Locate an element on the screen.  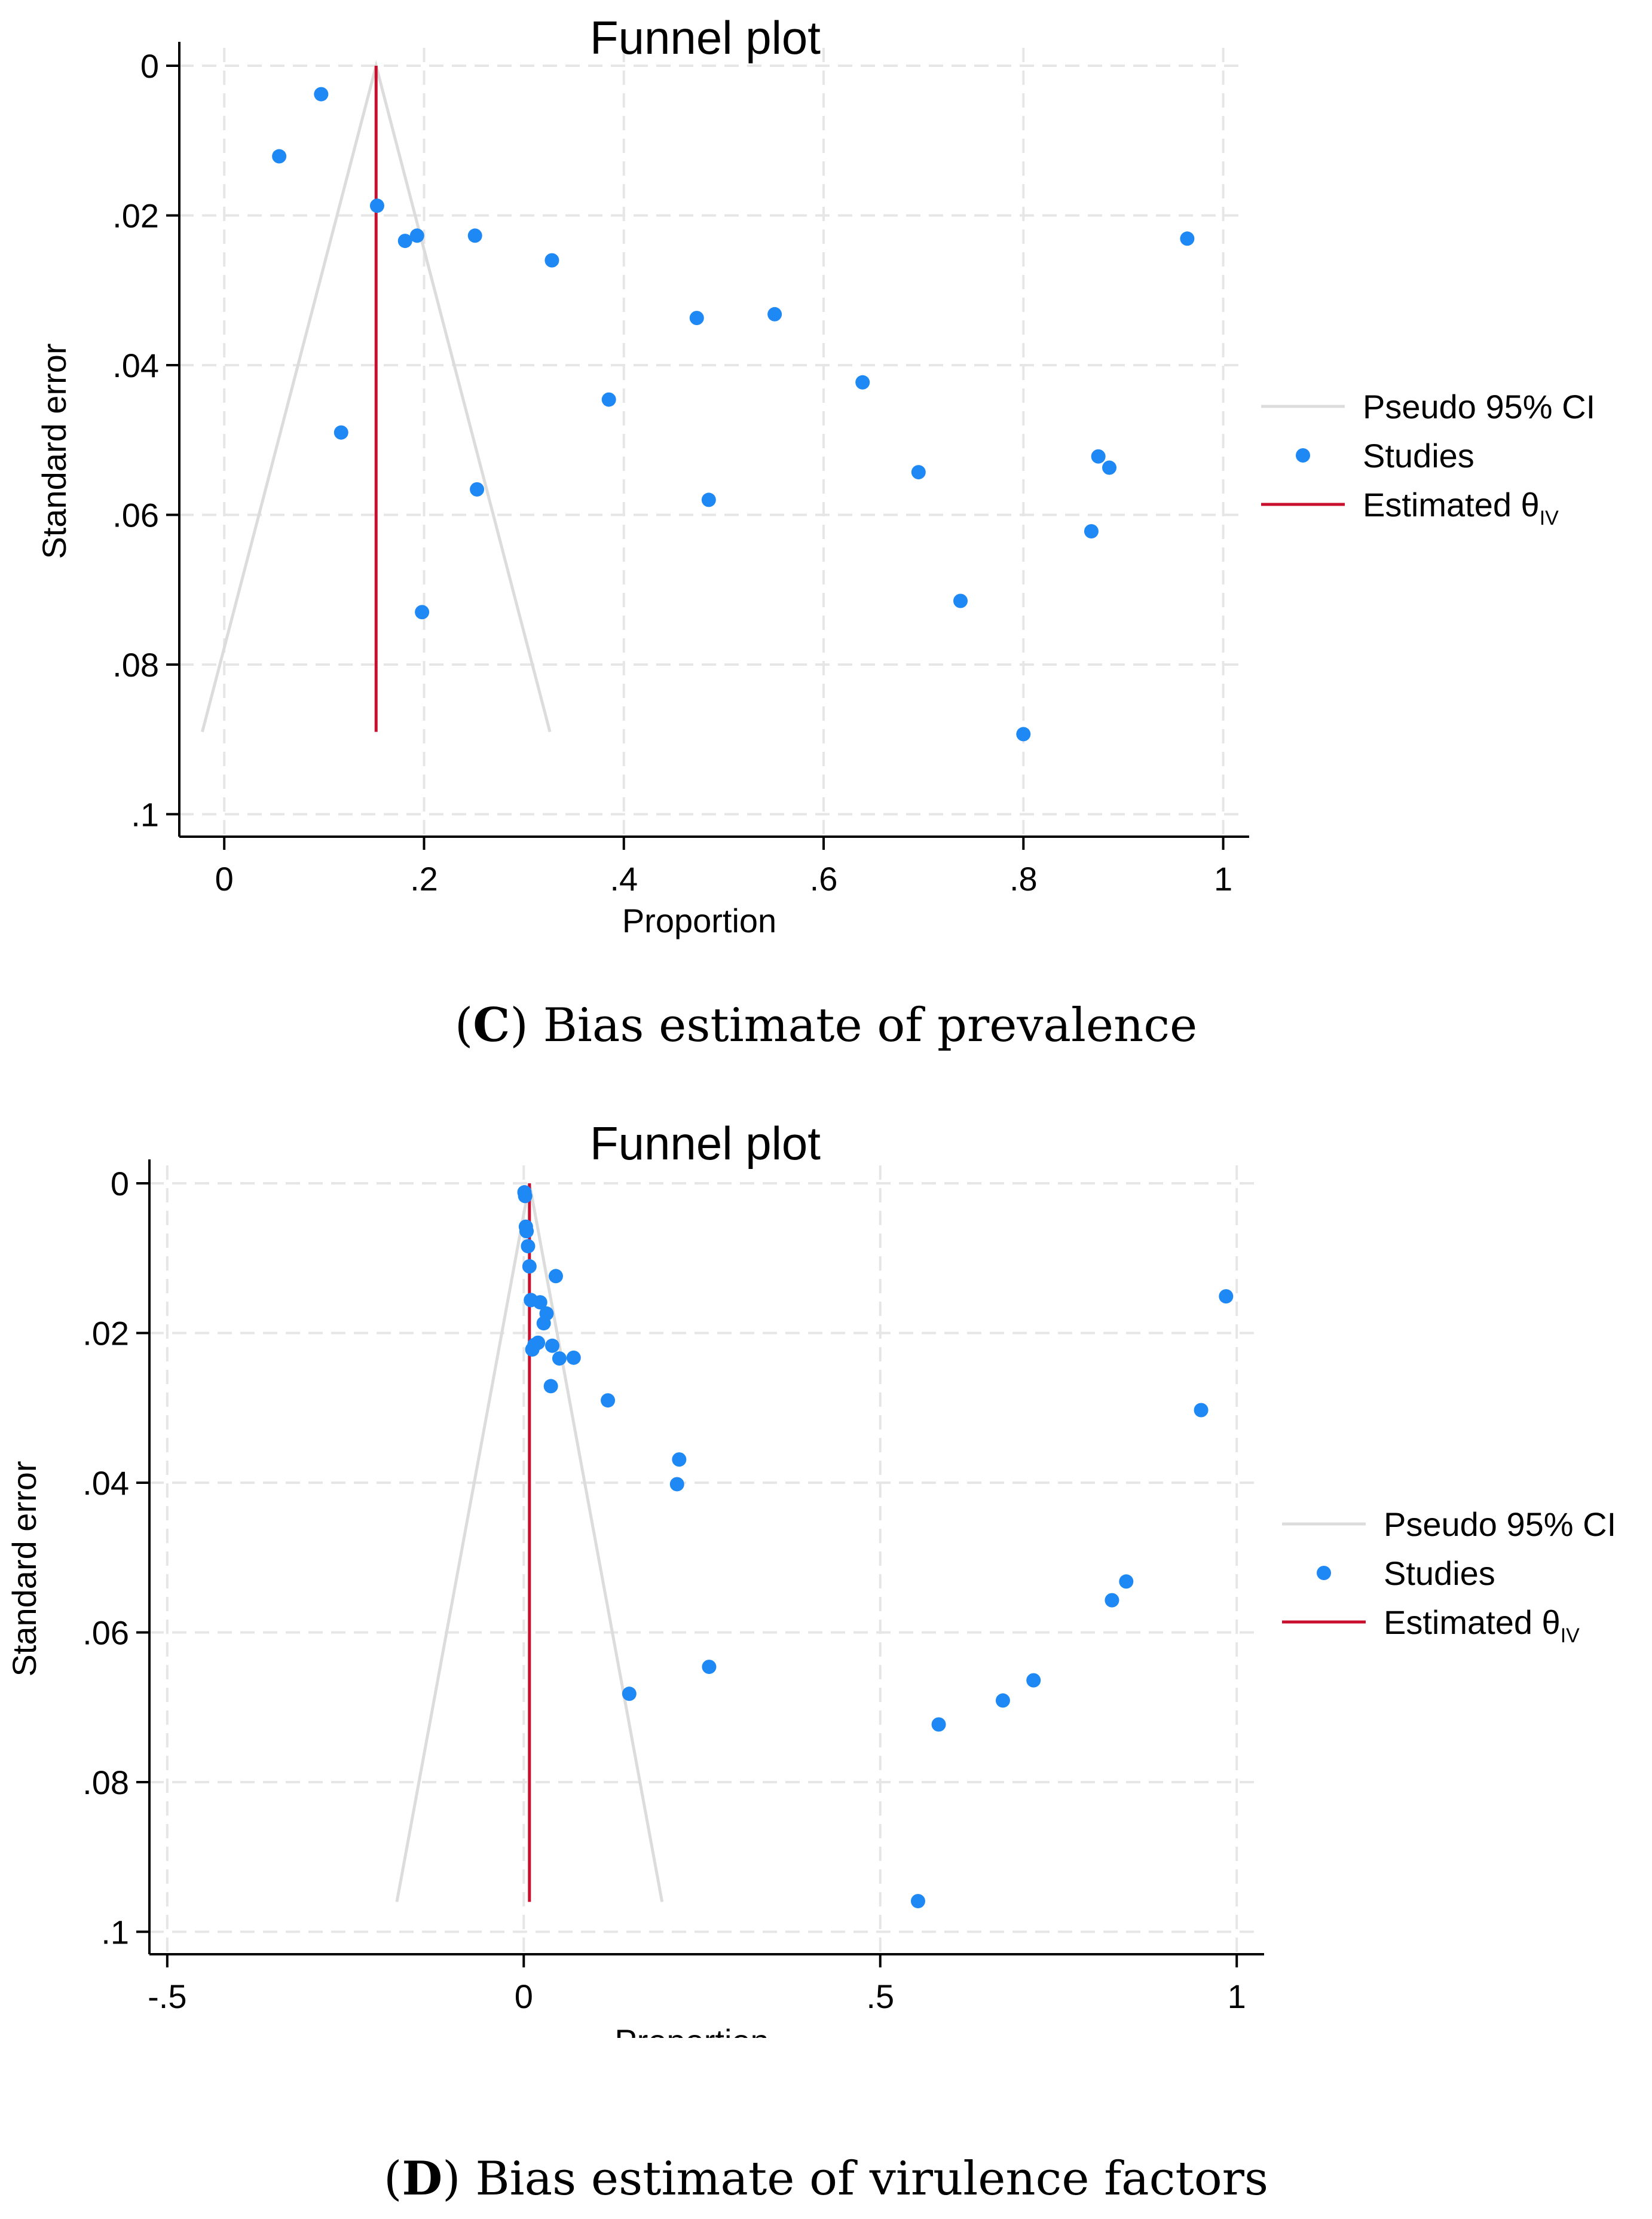
x-tick-label: .6 is located at coordinates (824, 879).